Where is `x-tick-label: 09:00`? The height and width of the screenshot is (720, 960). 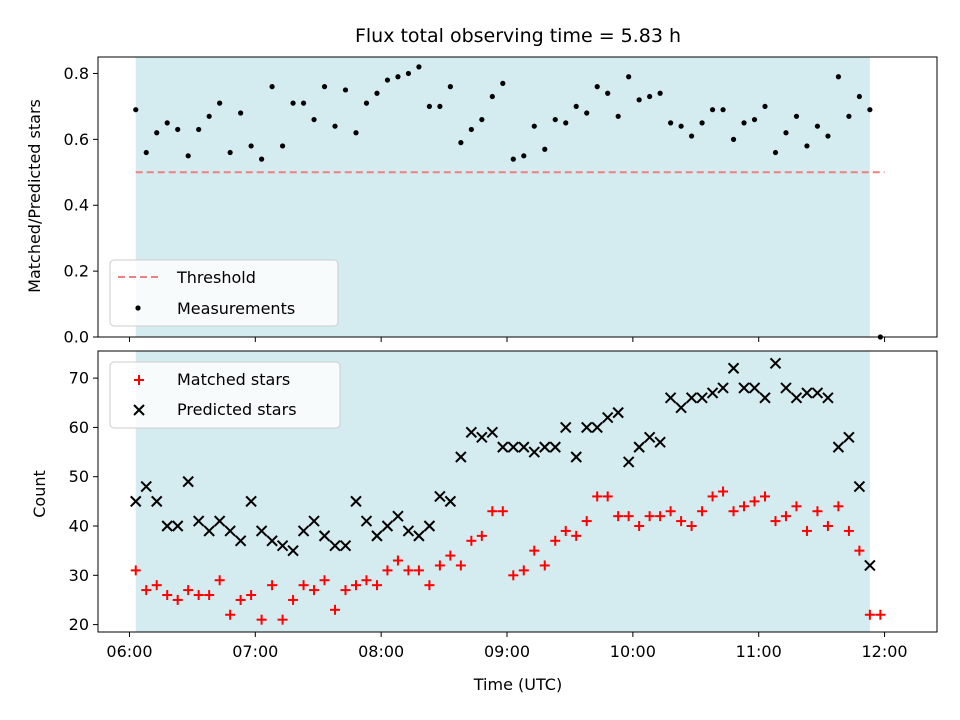 x-tick-label: 09:00 is located at coordinates (507, 651).